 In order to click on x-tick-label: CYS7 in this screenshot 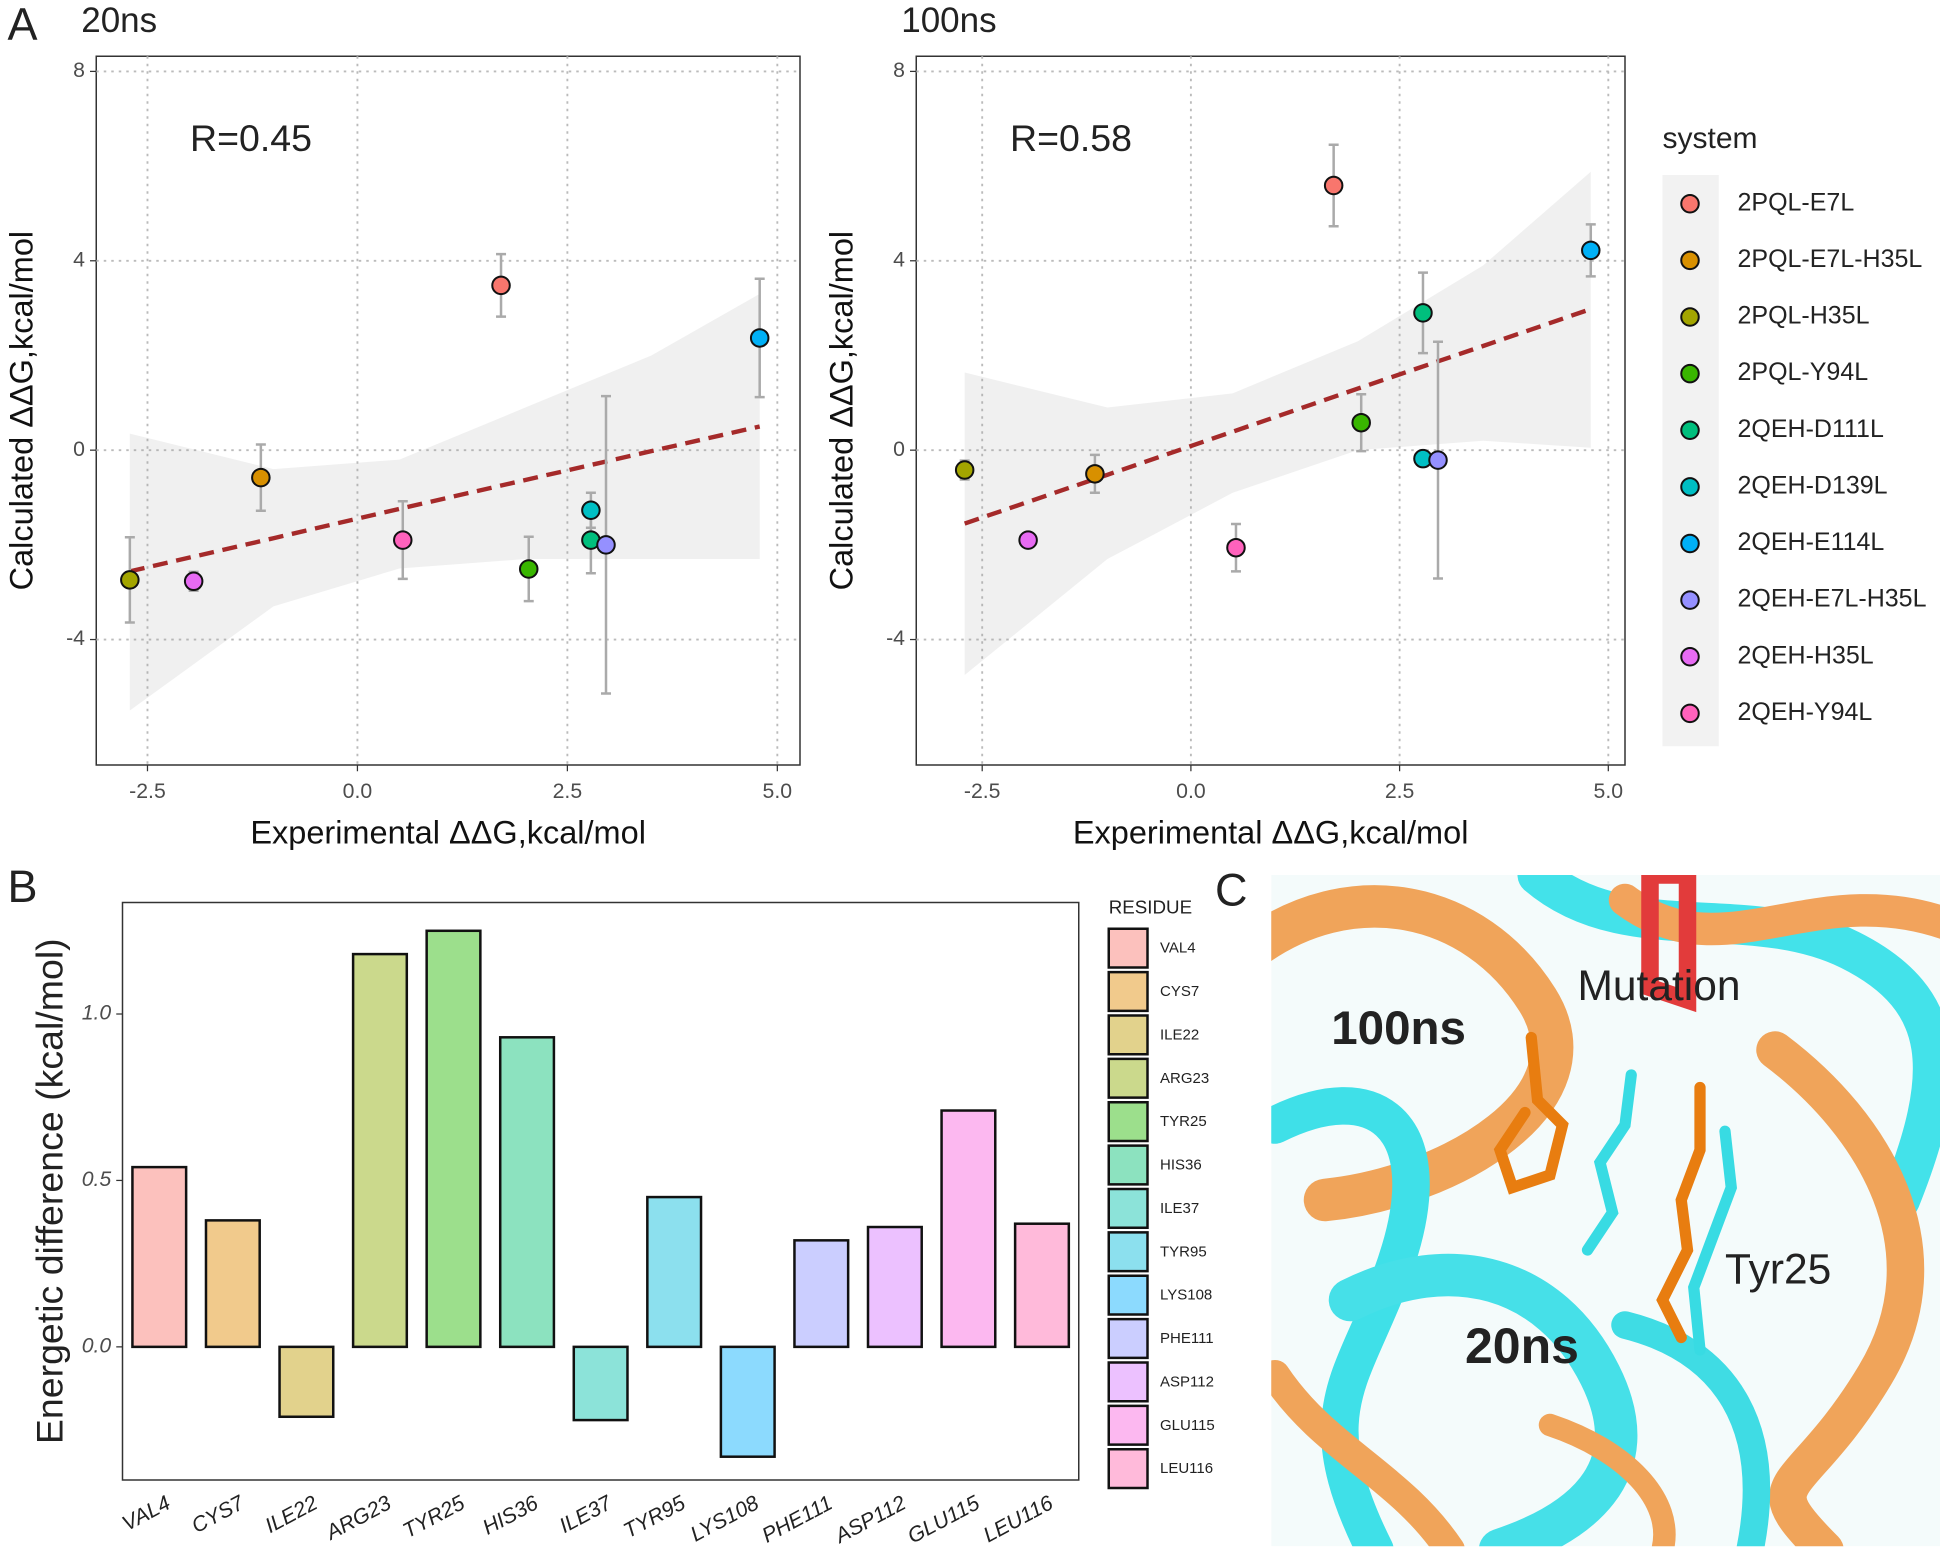, I will do `click(218, 1514)`.